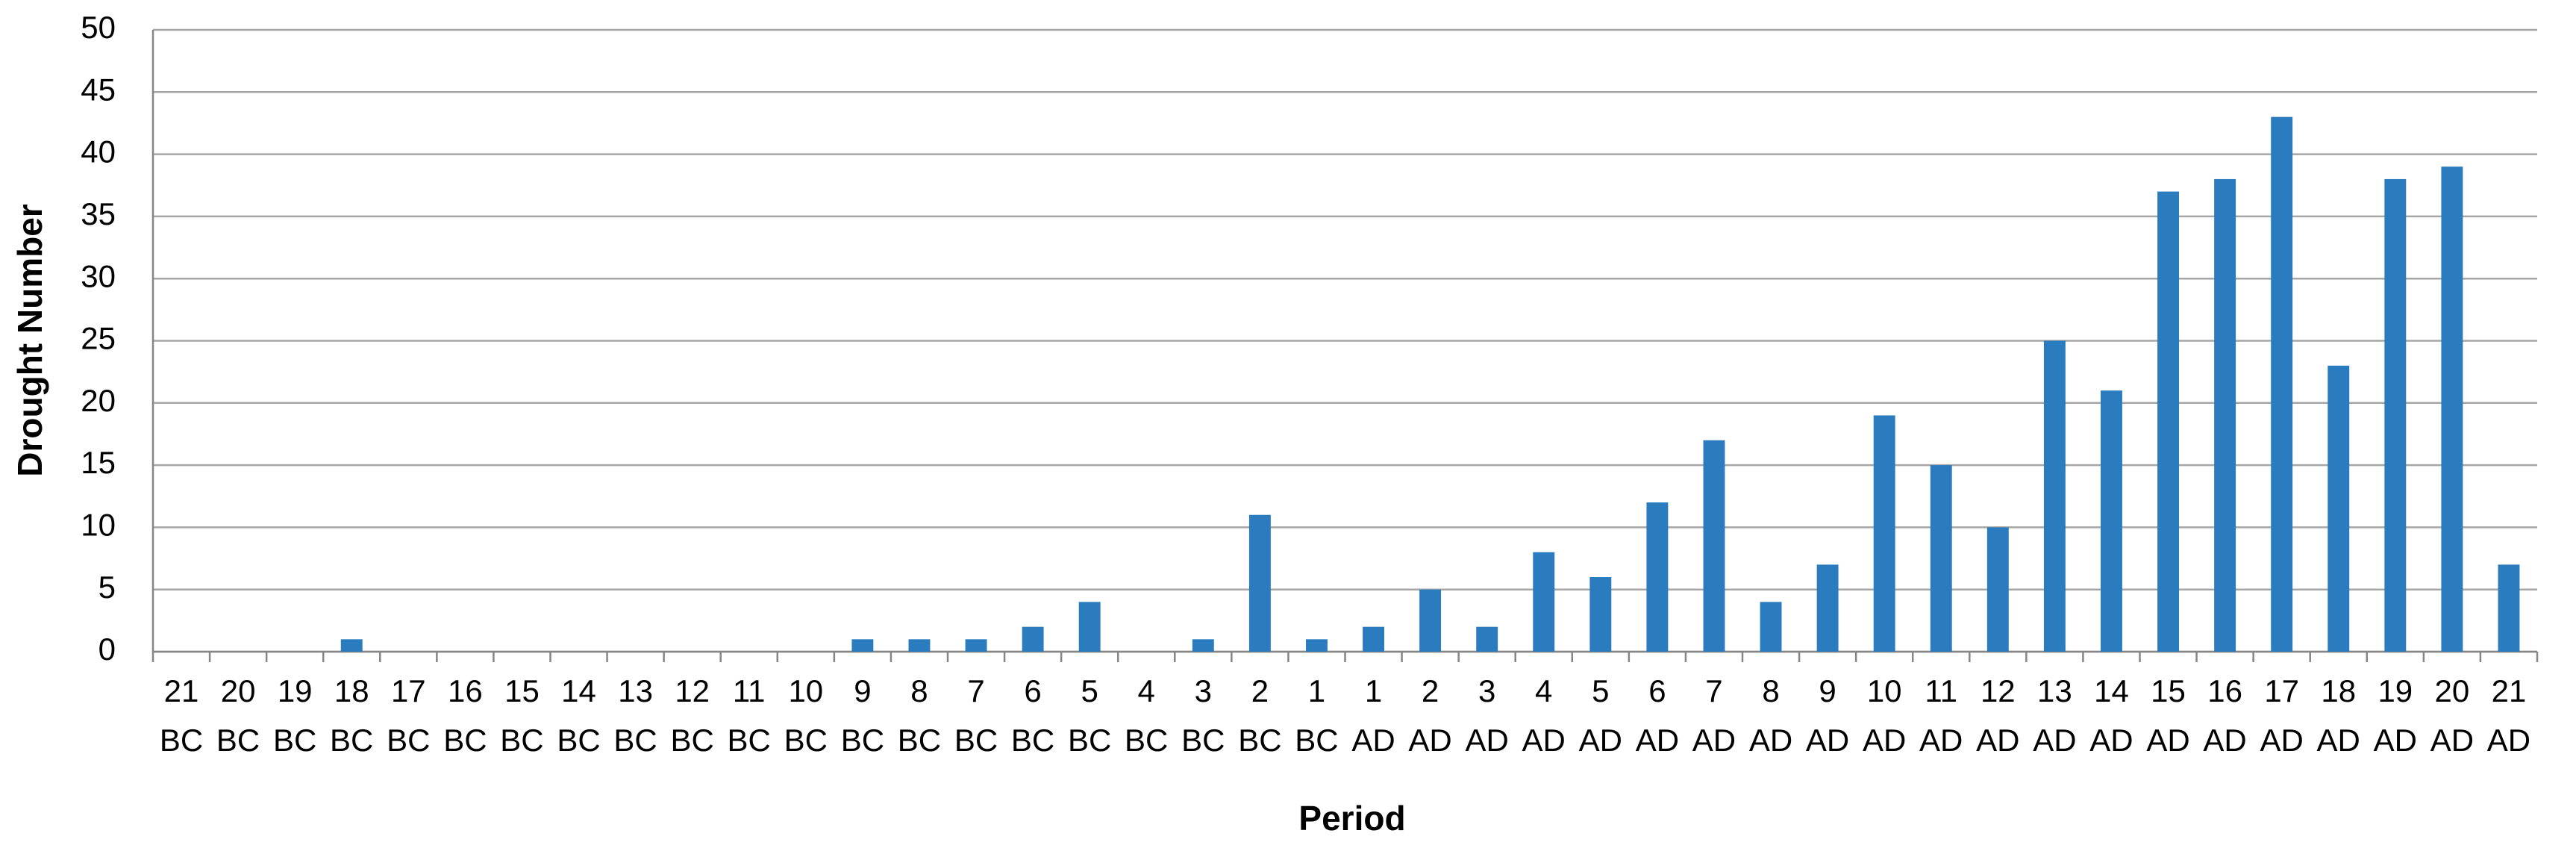  What do you see at coordinates (1600, 715) in the screenshot?
I see `x-tick-label: 5 AD` at bounding box center [1600, 715].